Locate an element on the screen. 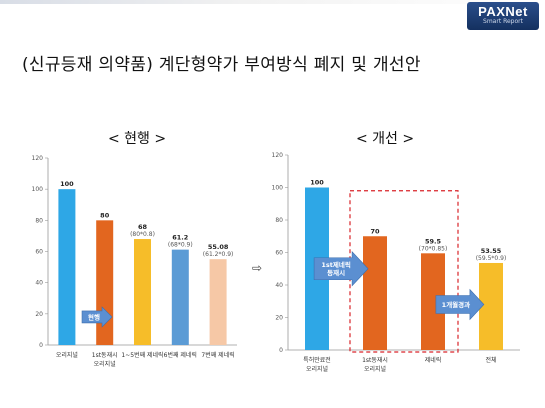 Image resolution: width=545 pixels, height=408 pixels. value-label: 80 is located at coordinates (105, 215).